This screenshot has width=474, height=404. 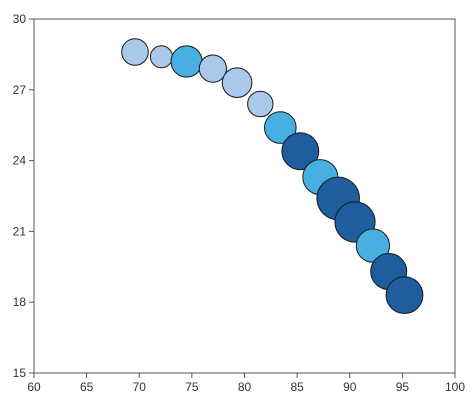 I want to click on x-tick-label: 90, so click(x=350, y=387).